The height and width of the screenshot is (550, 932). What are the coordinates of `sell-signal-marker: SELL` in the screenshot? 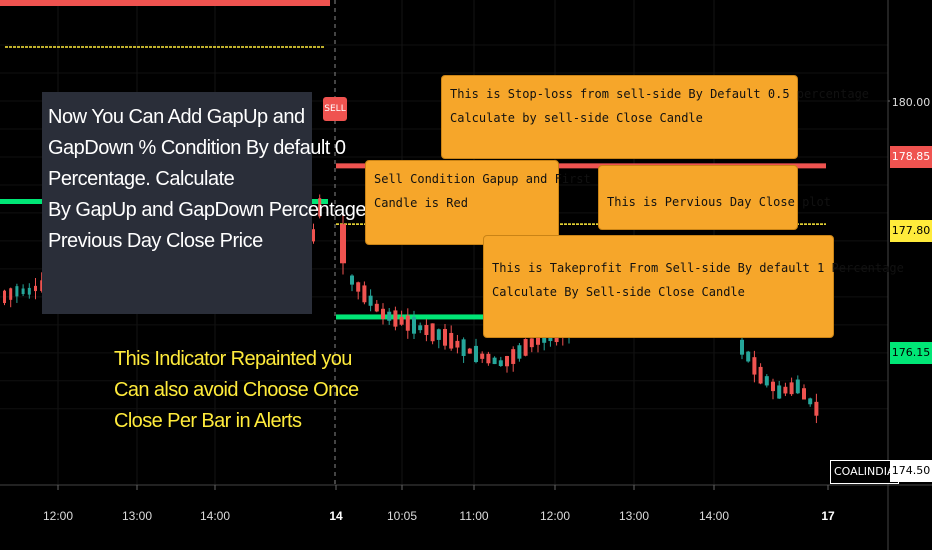 It's located at (335, 109).